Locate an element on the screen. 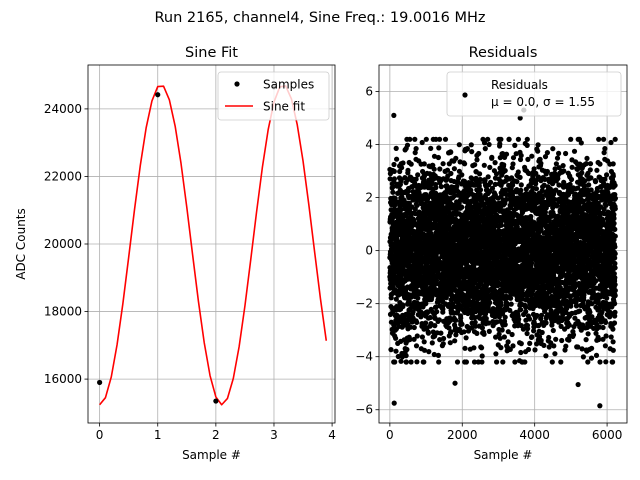 The height and width of the screenshot is (480, 640). y-tick-label: −2 is located at coordinates (364, 304).